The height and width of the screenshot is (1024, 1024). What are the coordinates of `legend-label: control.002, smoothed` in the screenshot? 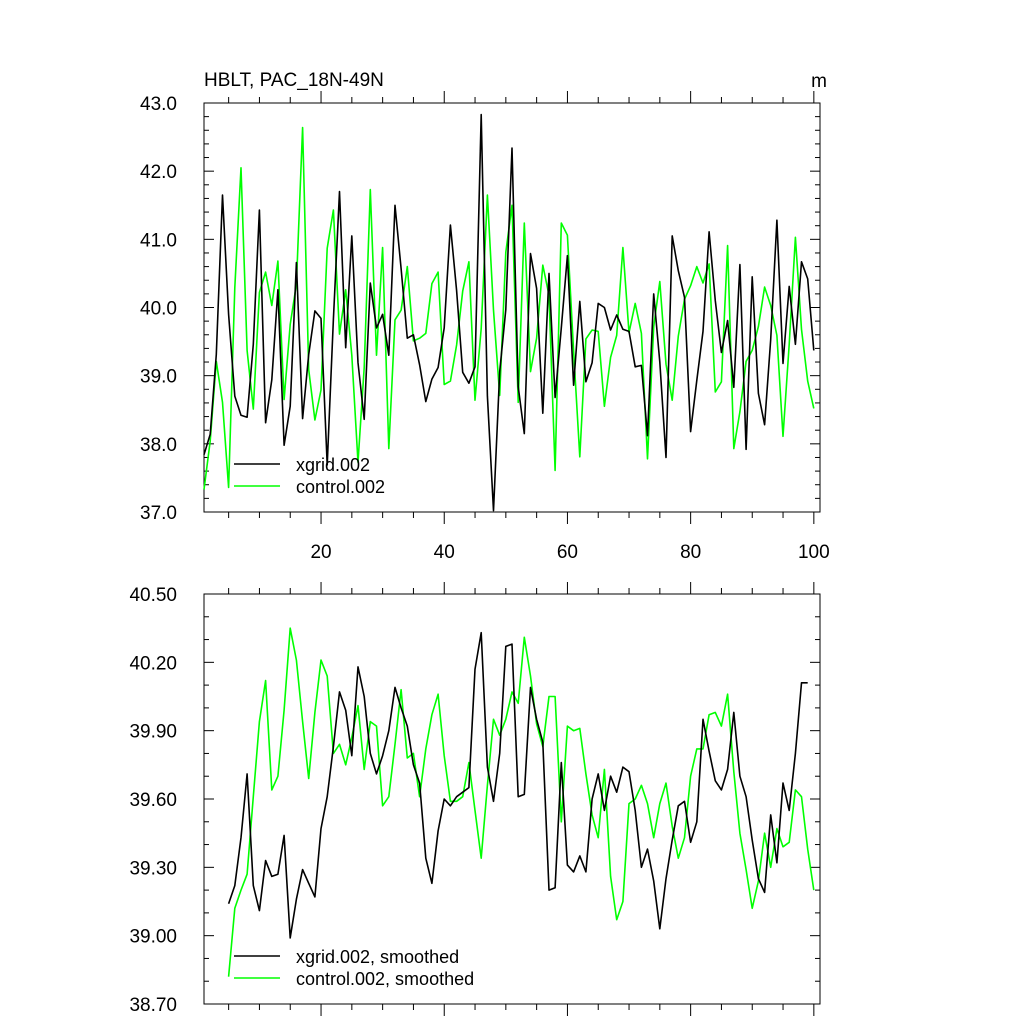 It's located at (385, 979).